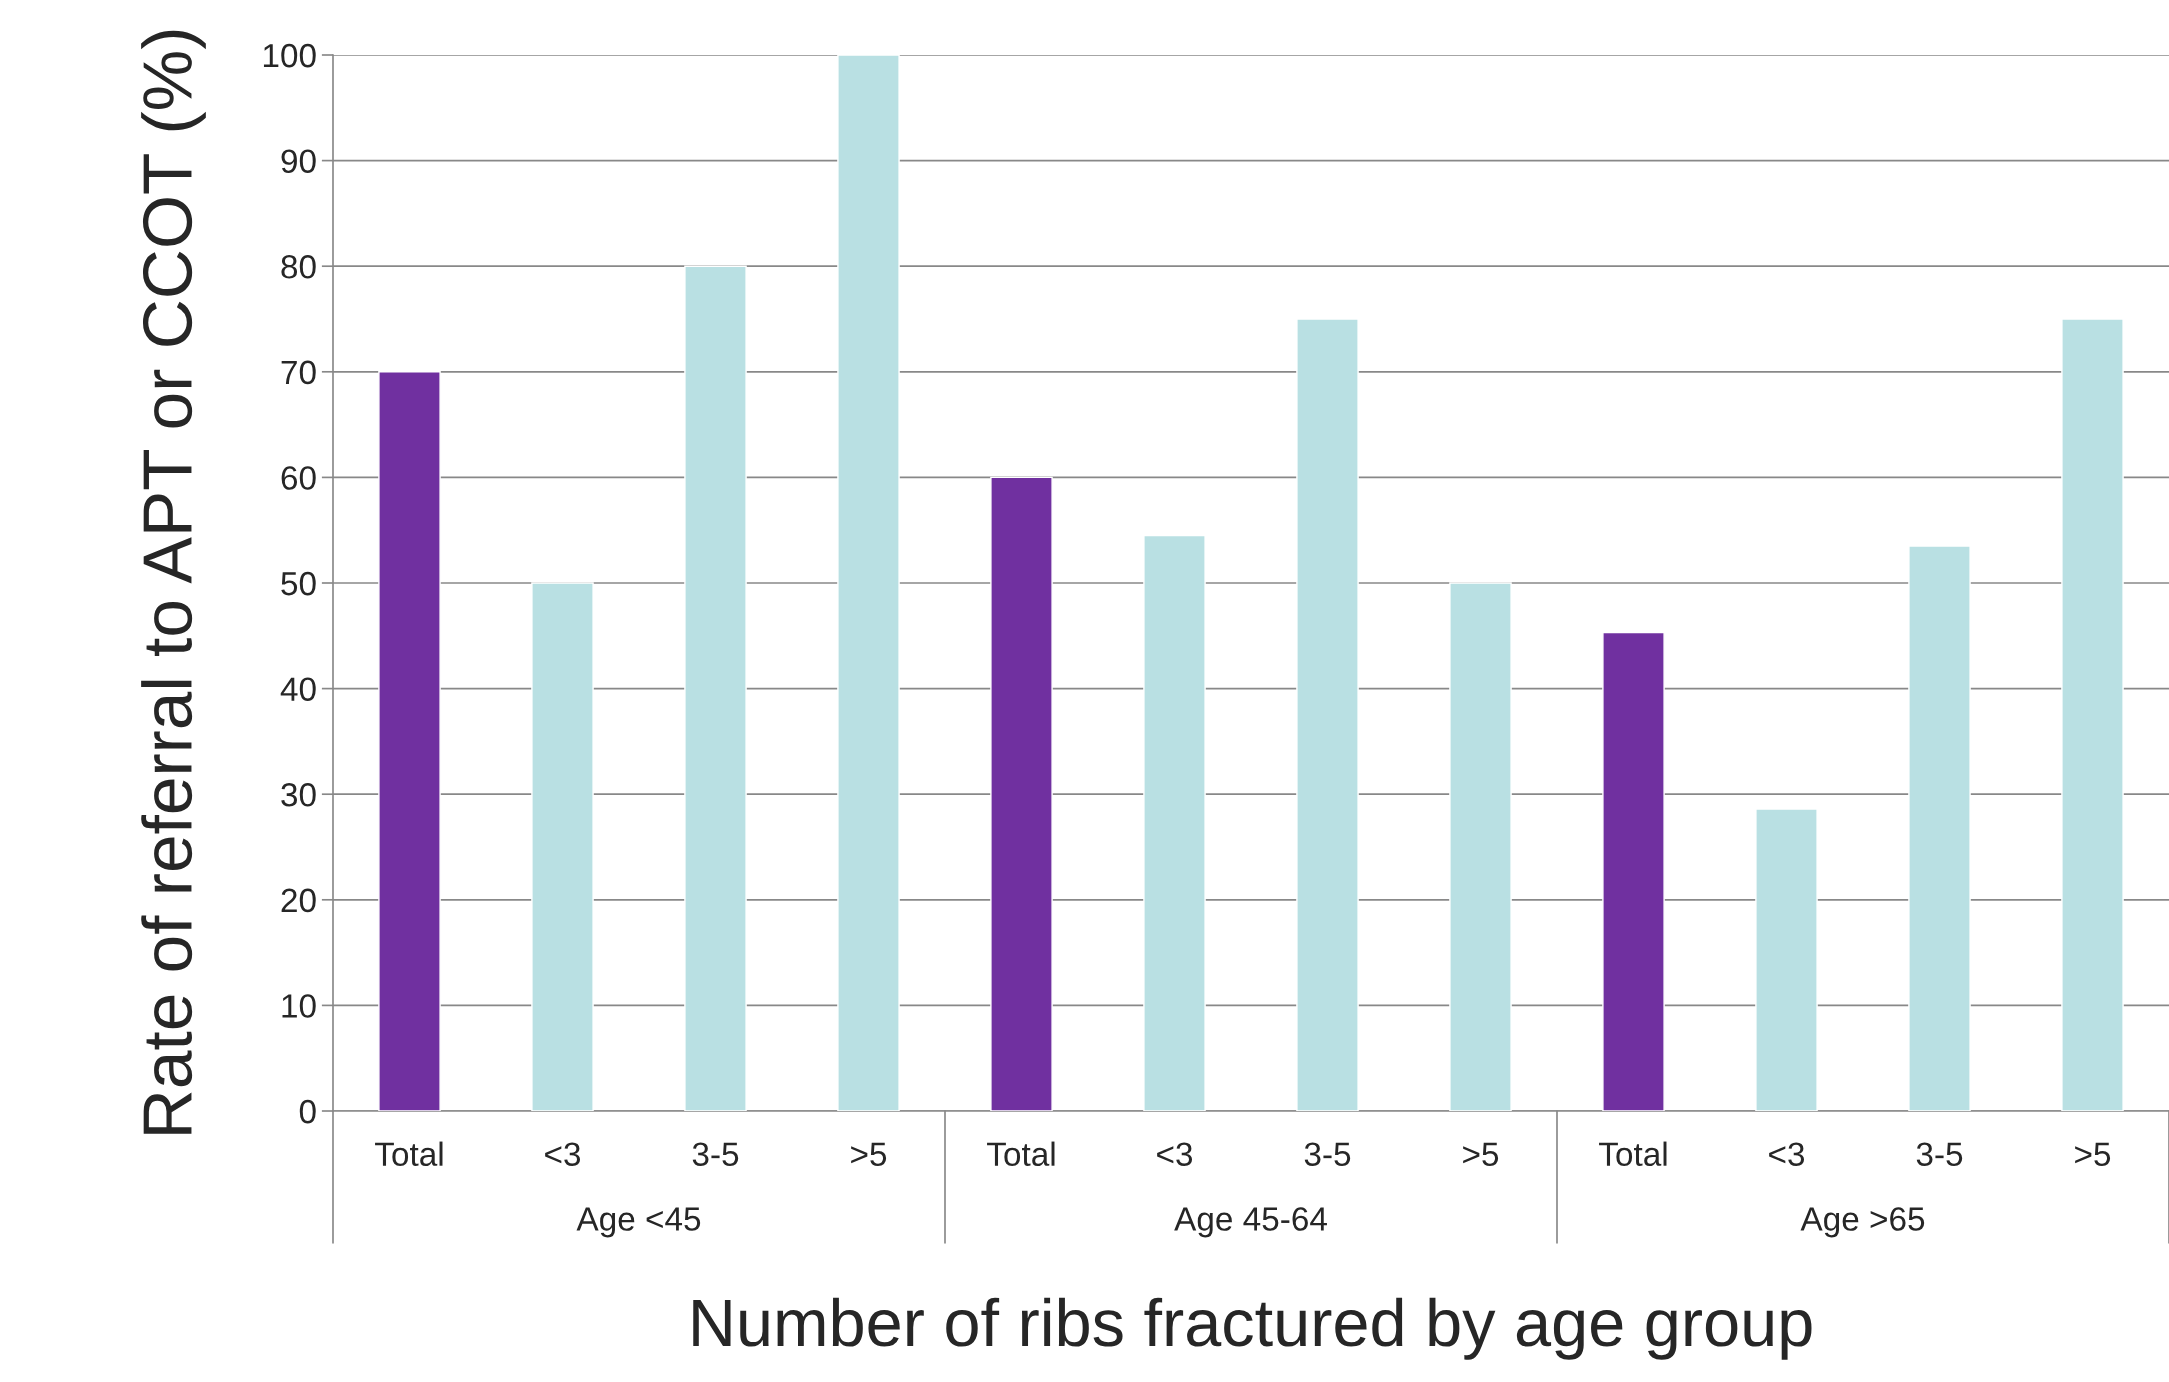 This screenshot has height=1382, width=2169. What do you see at coordinates (298, 478) in the screenshot?
I see `y-tick-label: 60` at bounding box center [298, 478].